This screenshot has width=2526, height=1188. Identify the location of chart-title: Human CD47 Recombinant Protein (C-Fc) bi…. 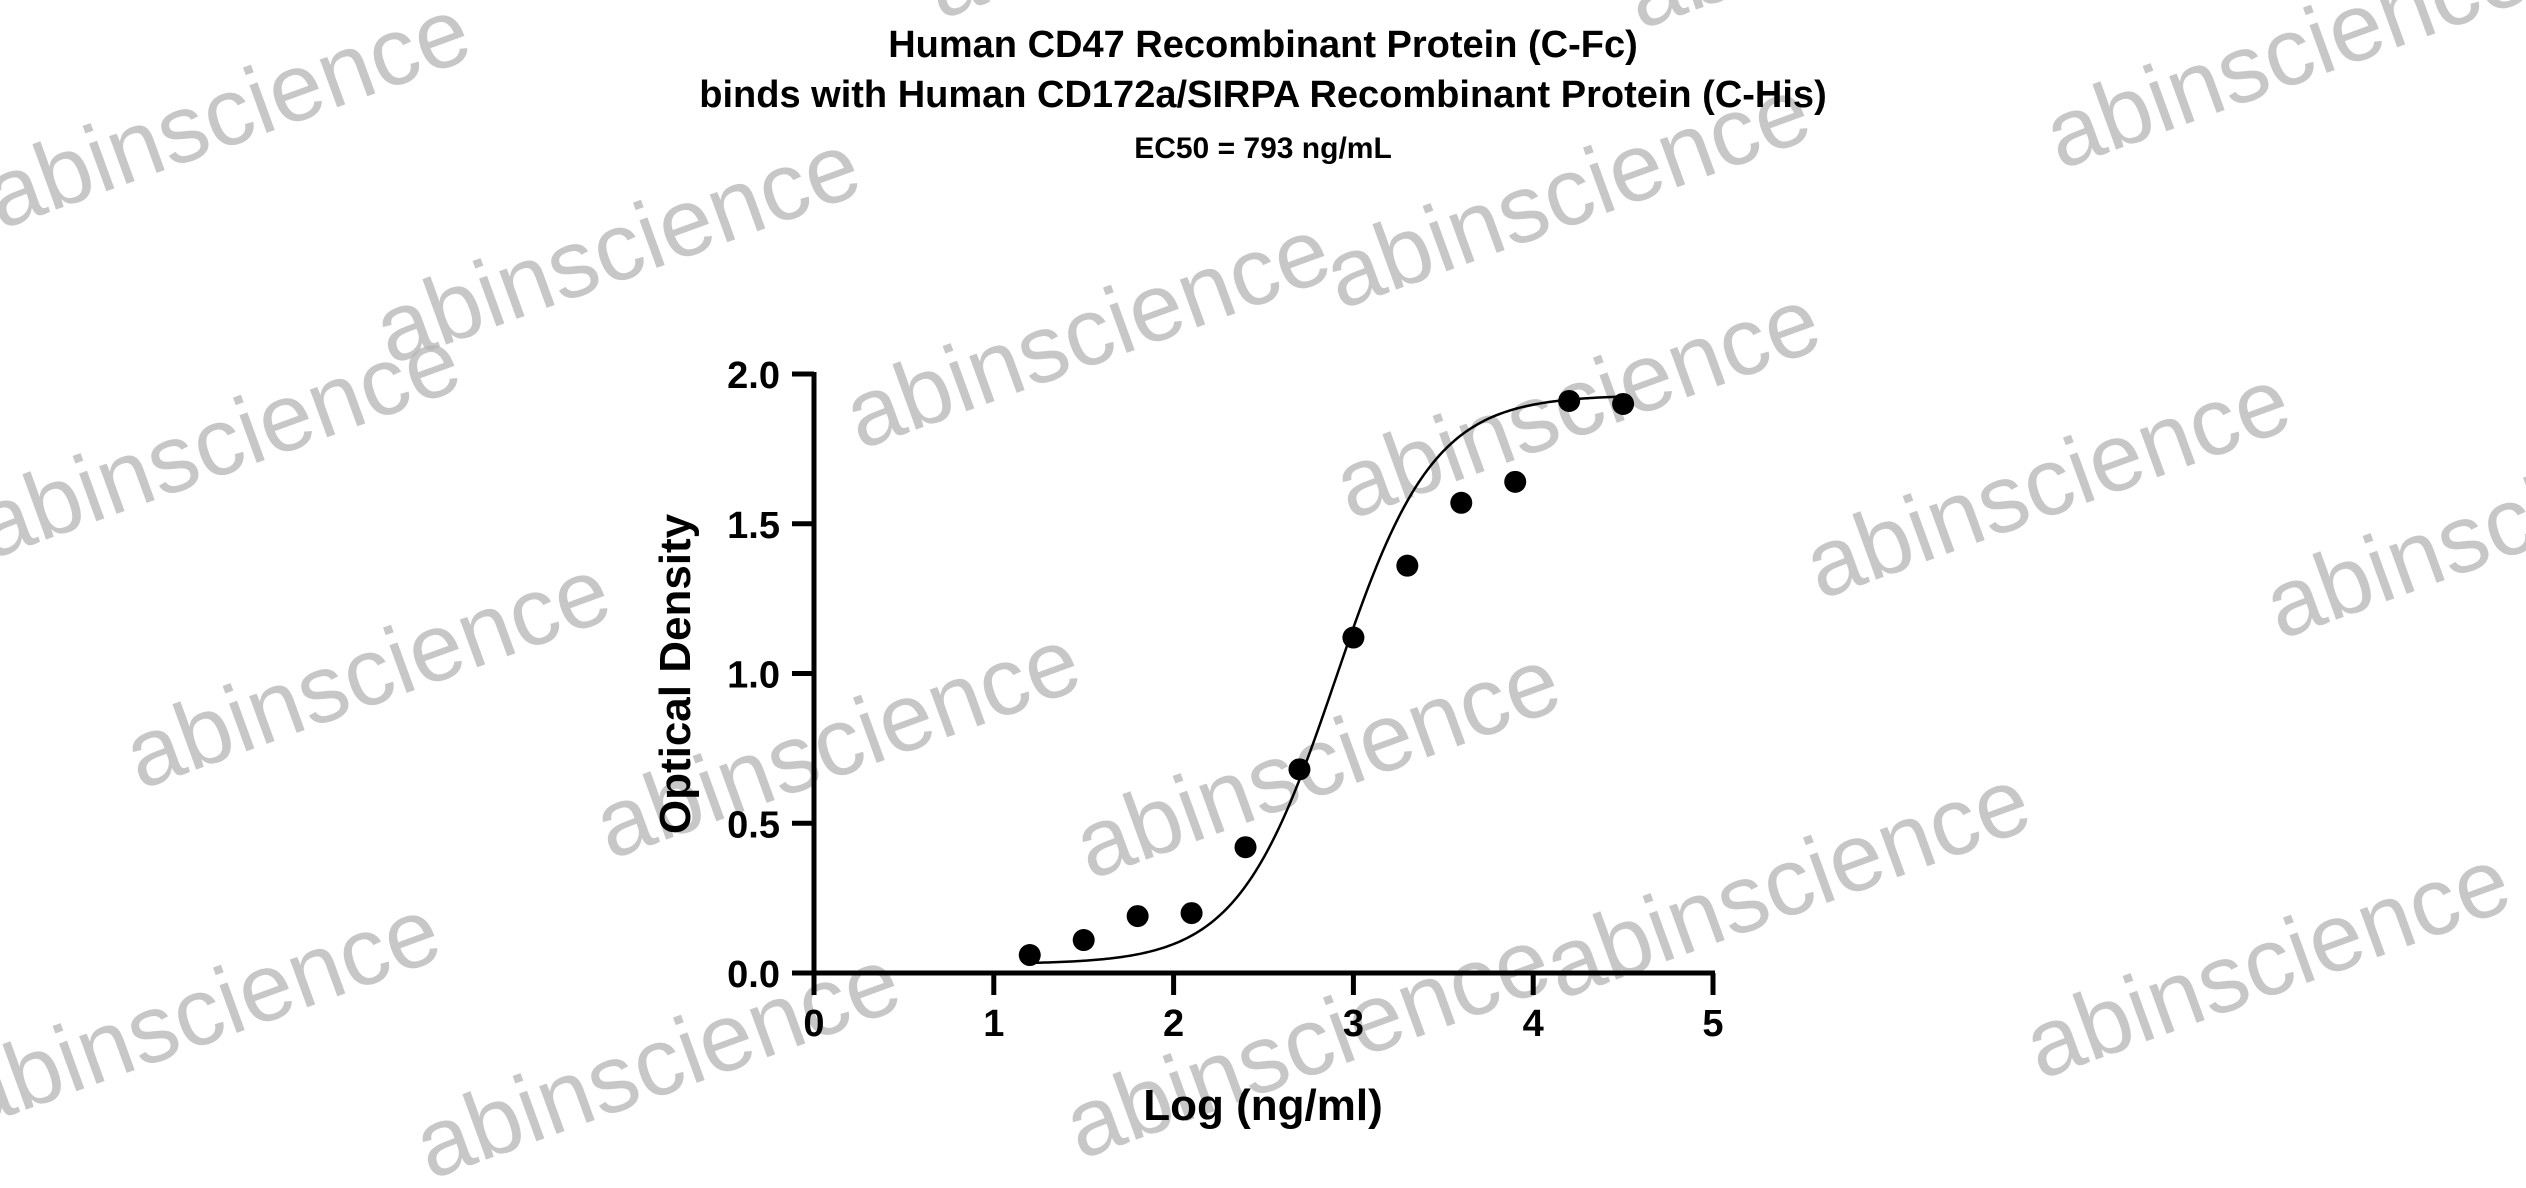
(1262, 94).